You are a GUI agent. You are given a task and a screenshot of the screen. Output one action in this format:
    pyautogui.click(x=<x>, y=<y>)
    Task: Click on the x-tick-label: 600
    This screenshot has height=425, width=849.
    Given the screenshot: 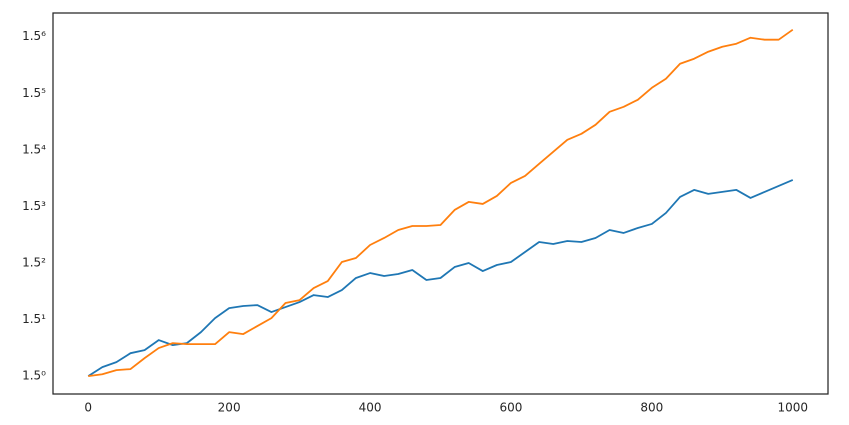 What is the action you would take?
    pyautogui.click(x=511, y=408)
    